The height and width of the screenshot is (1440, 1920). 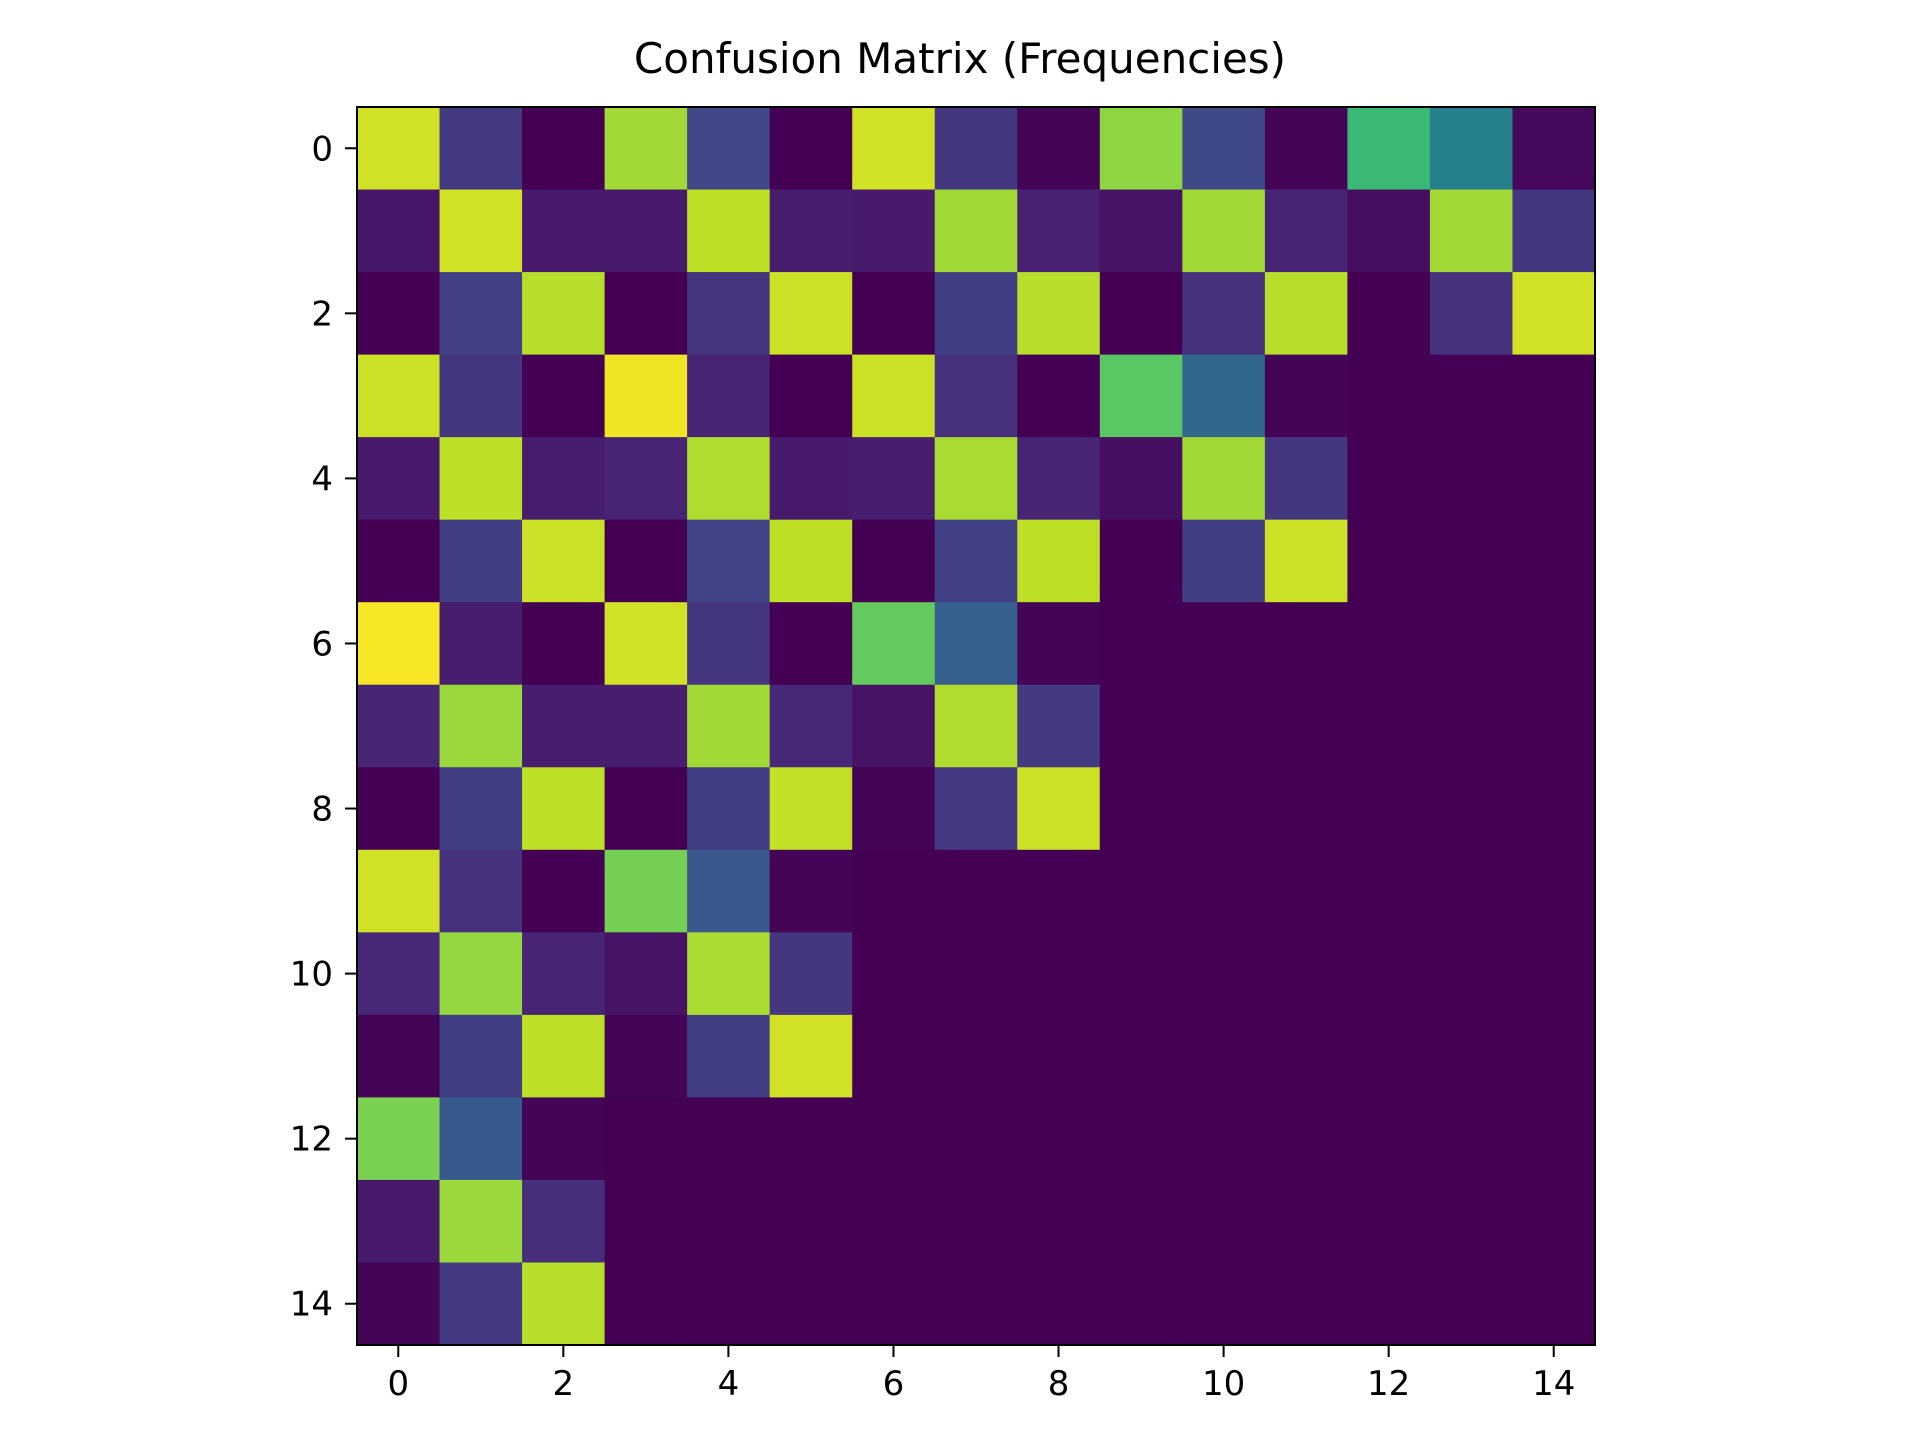 I want to click on heatmap-cell-r0-c7, so click(x=976, y=149).